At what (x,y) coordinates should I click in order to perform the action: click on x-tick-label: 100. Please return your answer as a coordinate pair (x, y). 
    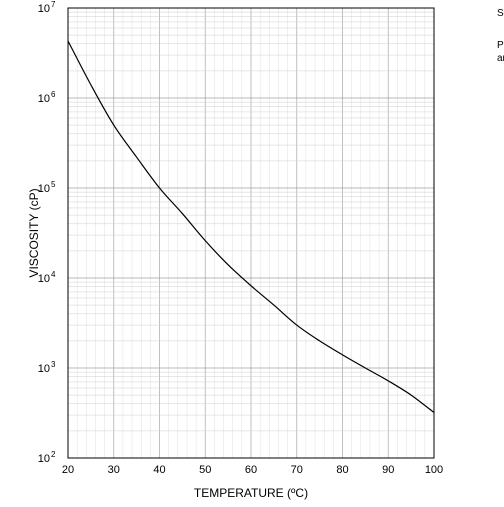
    Looking at the image, I should click on (434, 470).